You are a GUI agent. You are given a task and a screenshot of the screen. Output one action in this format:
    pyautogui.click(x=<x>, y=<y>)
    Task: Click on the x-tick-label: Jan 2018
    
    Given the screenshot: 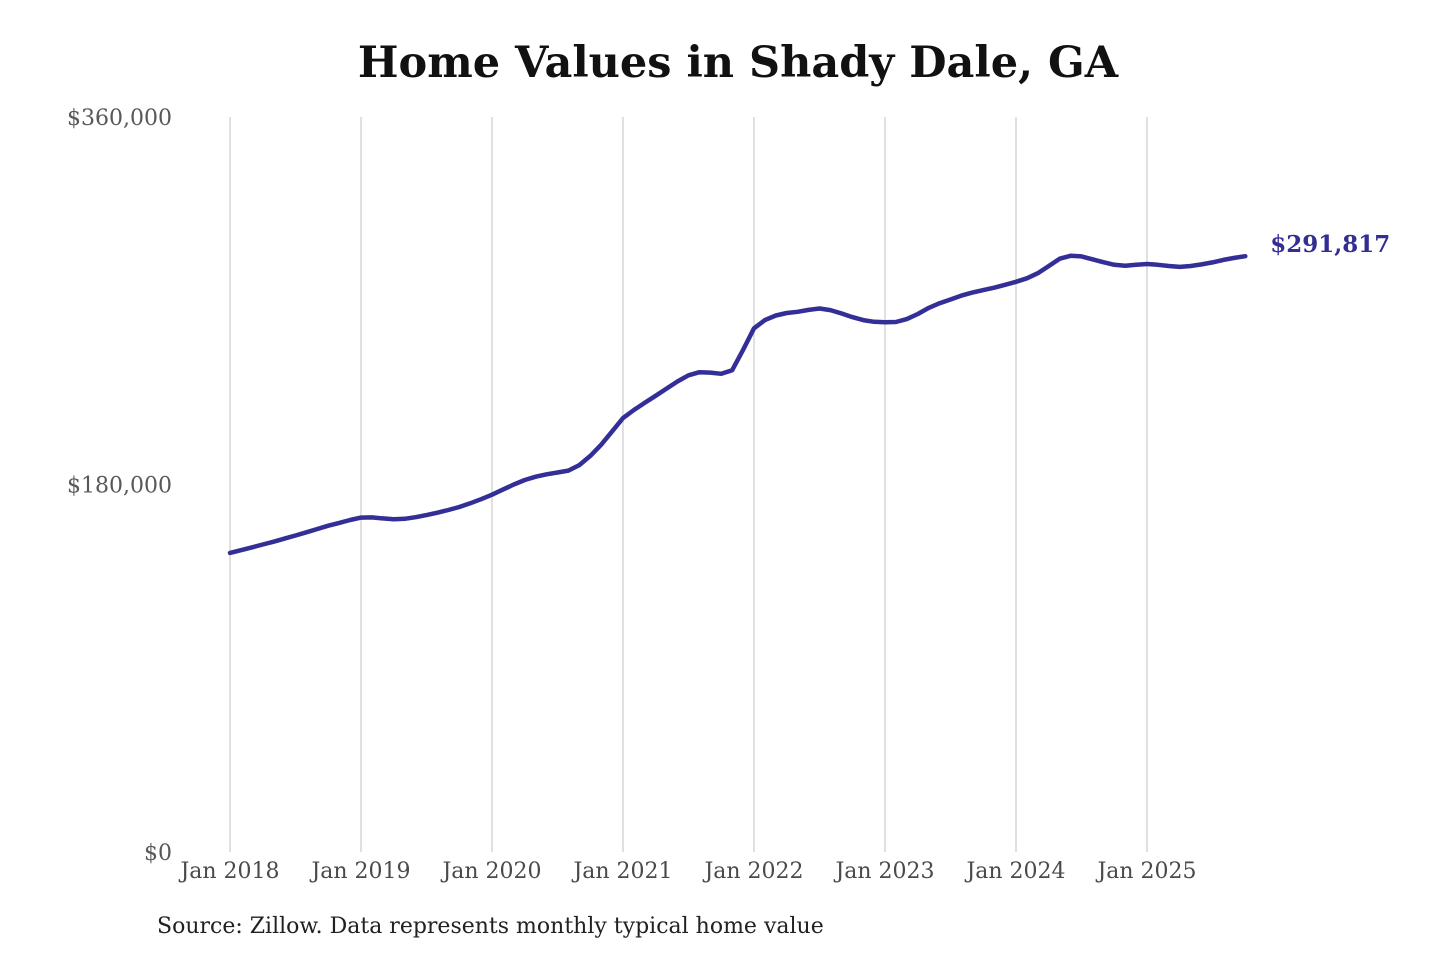 What is the action you would take?
    pyautogui.click(x=228, y=871)
    